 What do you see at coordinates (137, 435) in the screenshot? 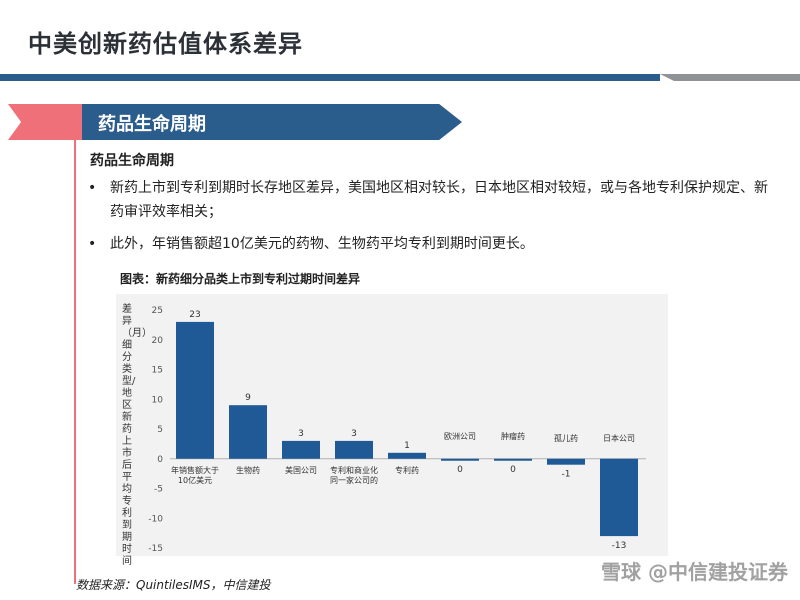
I see `y-axis-label: 差异（月）细分类型/地区新药上市后平均专利到期时间` at bounding box center [137, 435].